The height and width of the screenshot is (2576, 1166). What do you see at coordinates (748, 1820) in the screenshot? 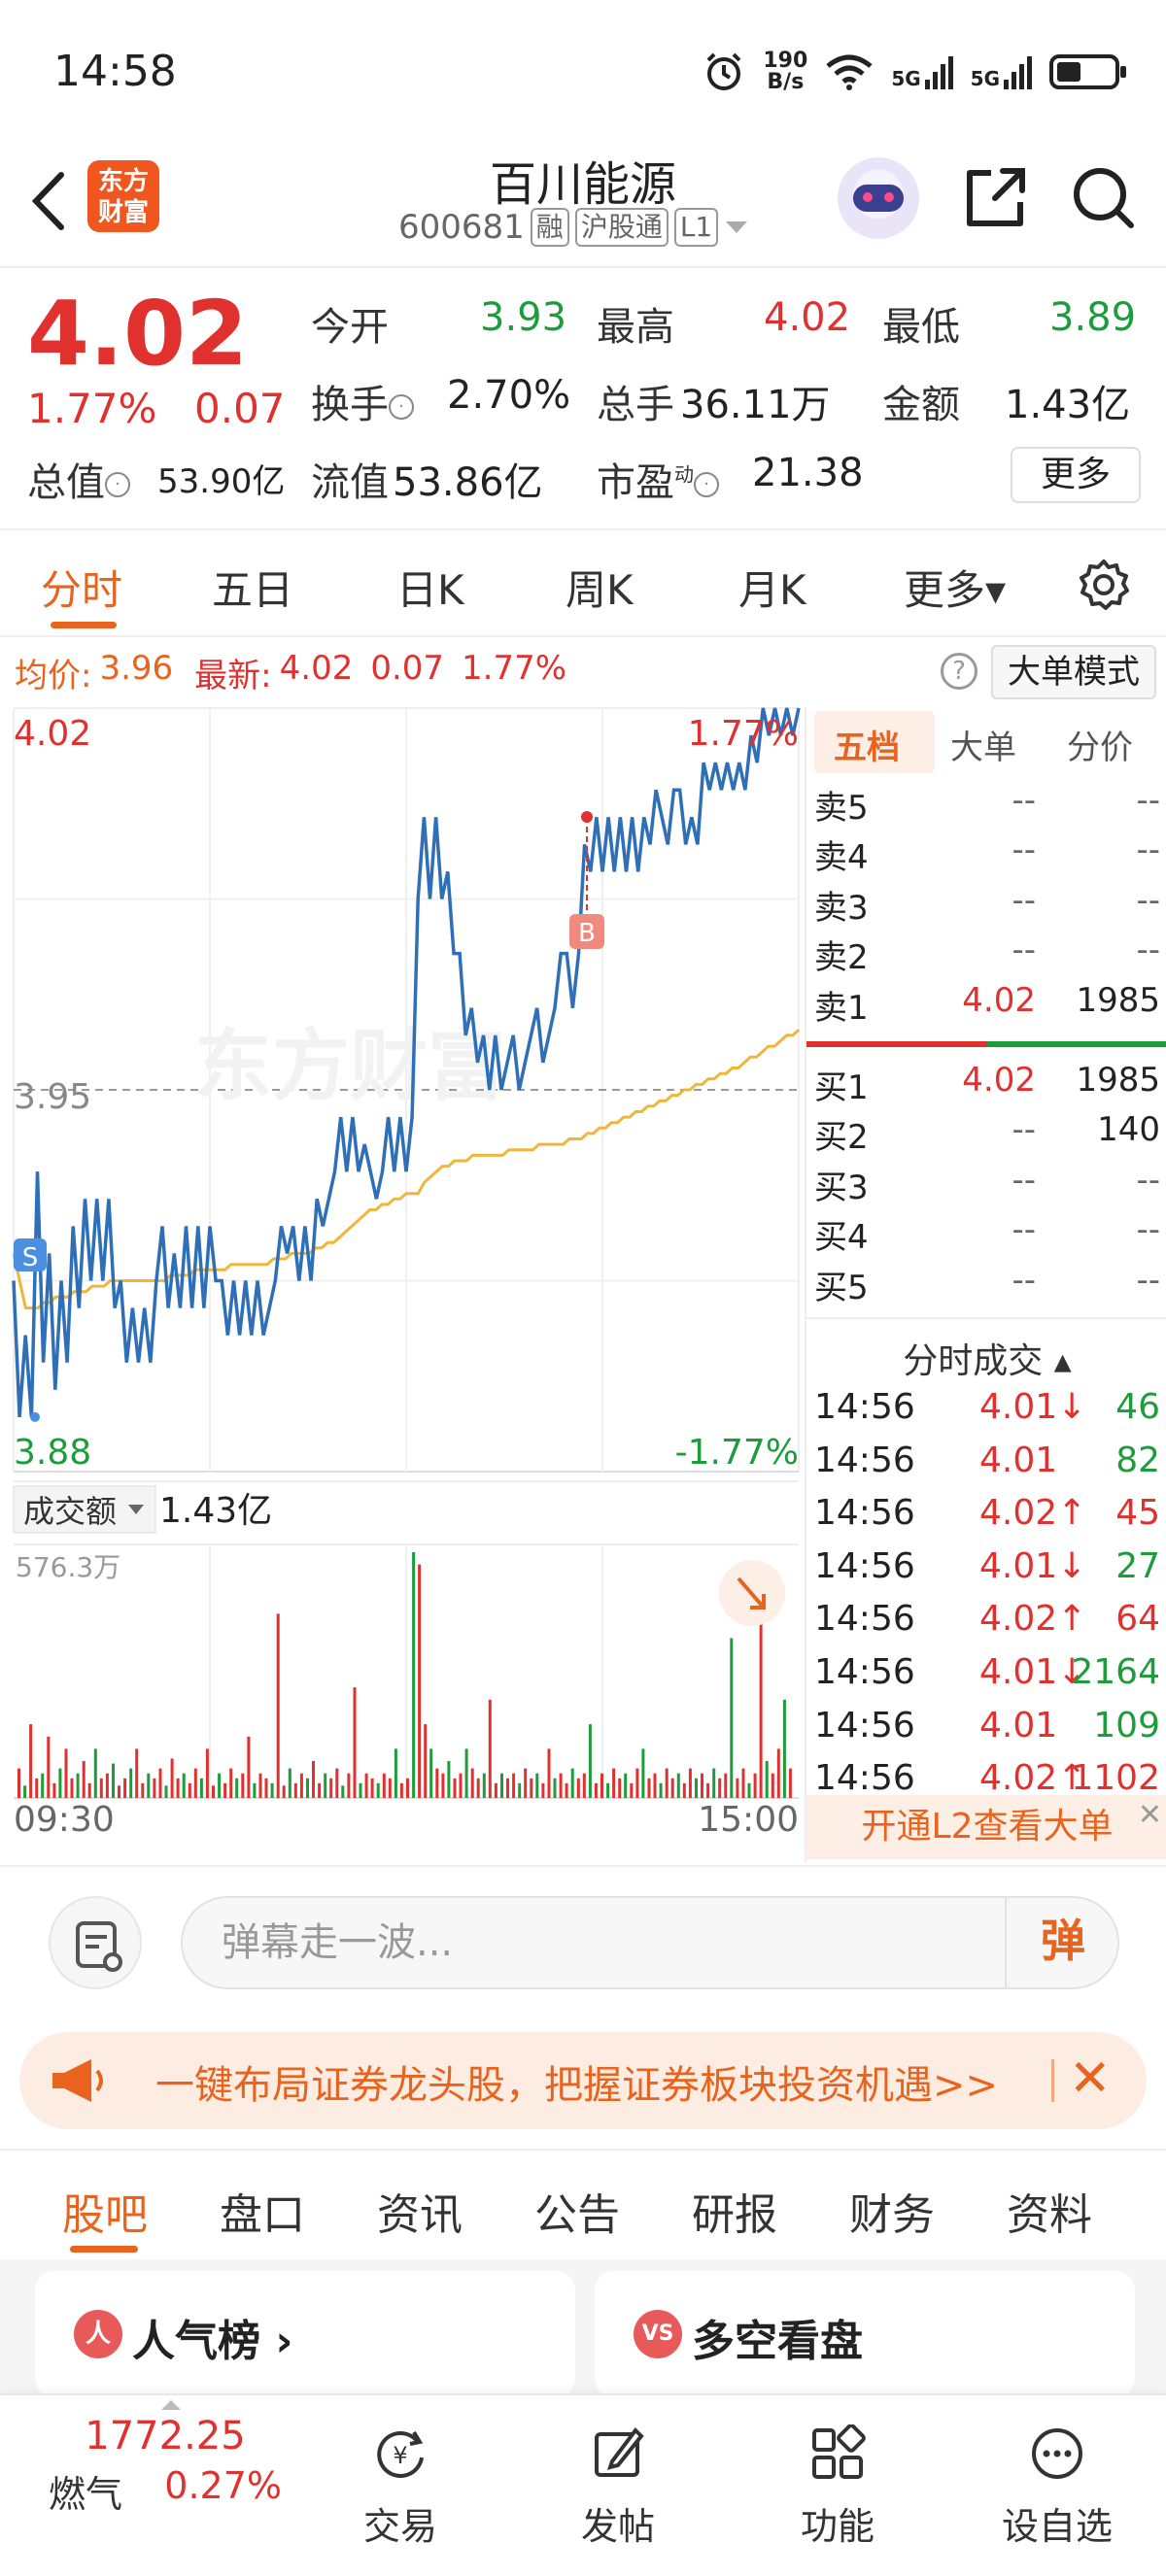
I see `time-end: 15:00` at bounding box center [748, 1820].